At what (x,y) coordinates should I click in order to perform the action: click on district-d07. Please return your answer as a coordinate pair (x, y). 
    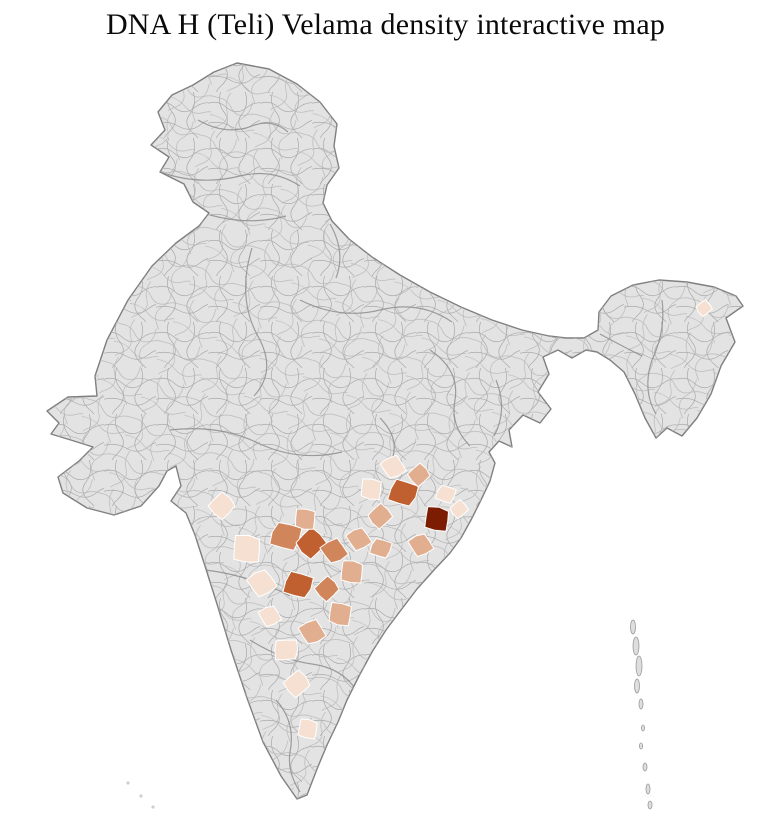
    Looking at the image, I should click on (334, 550).